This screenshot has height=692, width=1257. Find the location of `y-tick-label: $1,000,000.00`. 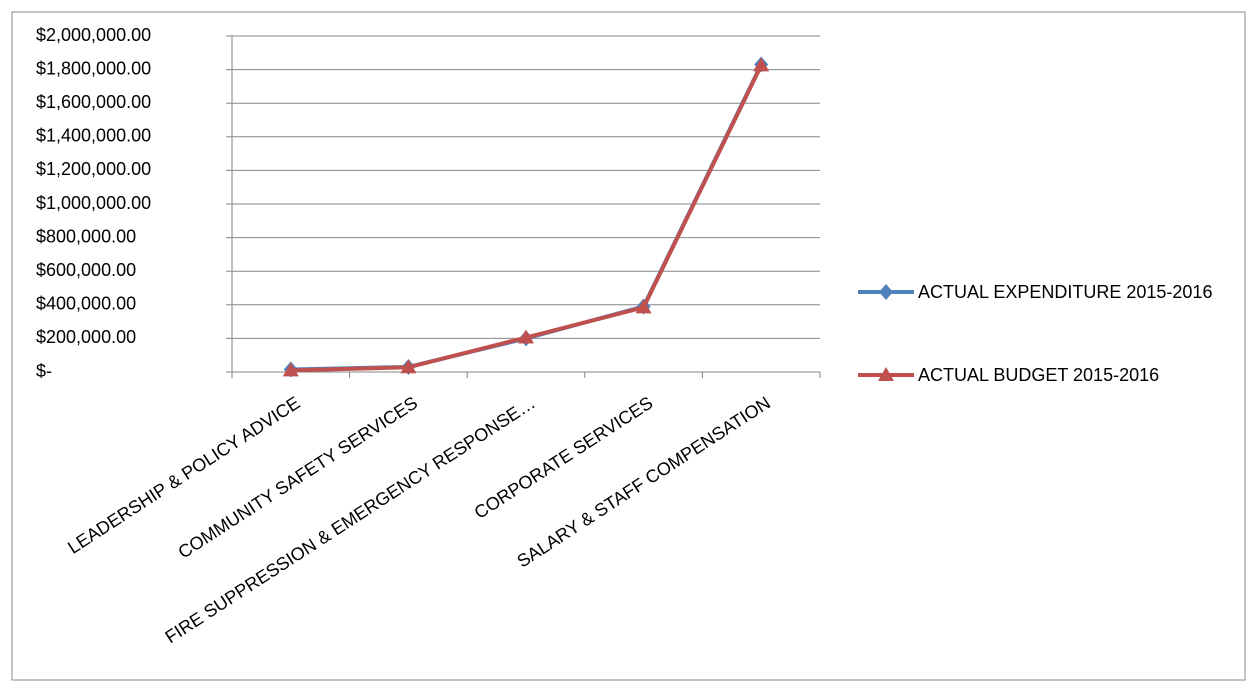

y-tick-label: $1,000,000.00 is located at coordinates (93, 203).